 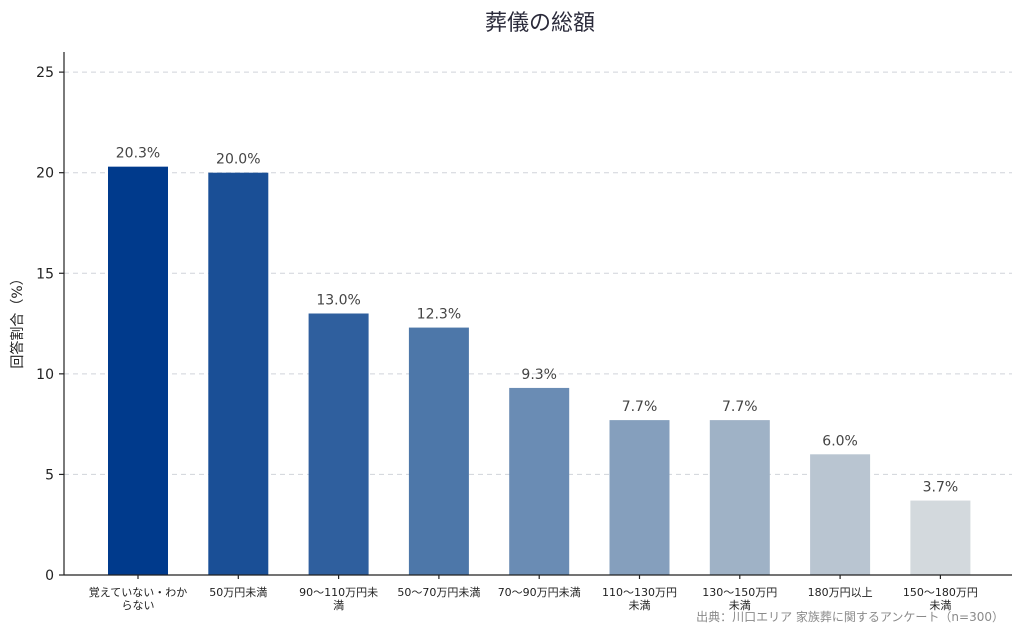 I want to click on y-tick-label: 0, so click(x=49, y=576).